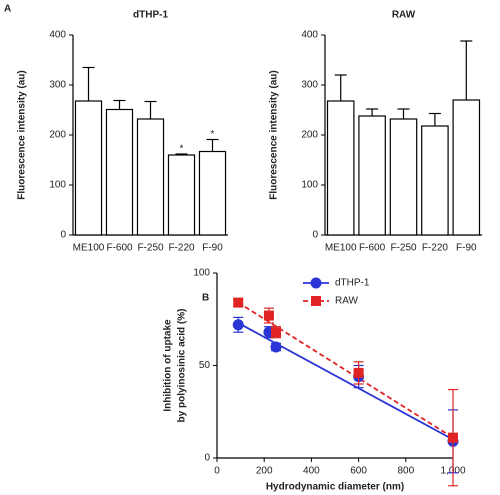 Image resolution: width=500 pixels, height=495 pixels. What do you see at coordinates (311, 471) in the screenshot?
I see `x-tick-label: 400` at bounding box center [311, 471].